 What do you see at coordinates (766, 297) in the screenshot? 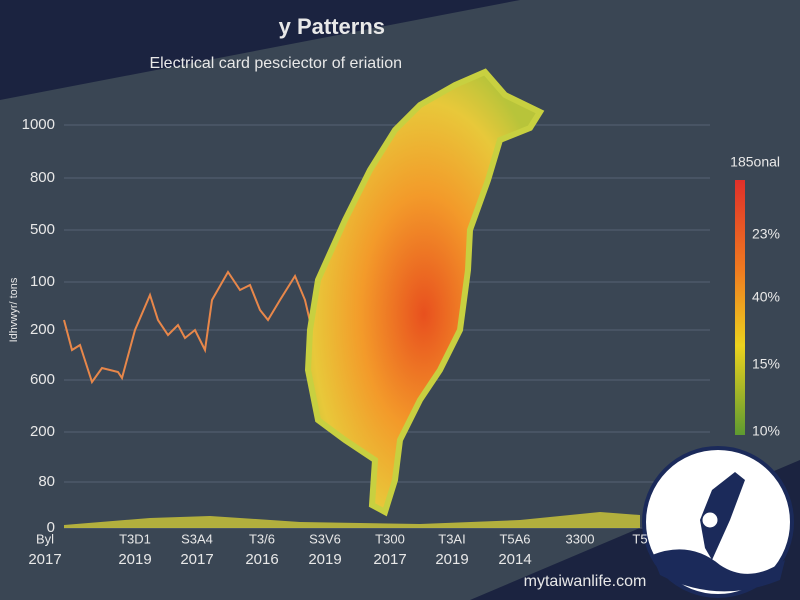
I see `colorbar-label: 40%` at bounding box center [766, 297].